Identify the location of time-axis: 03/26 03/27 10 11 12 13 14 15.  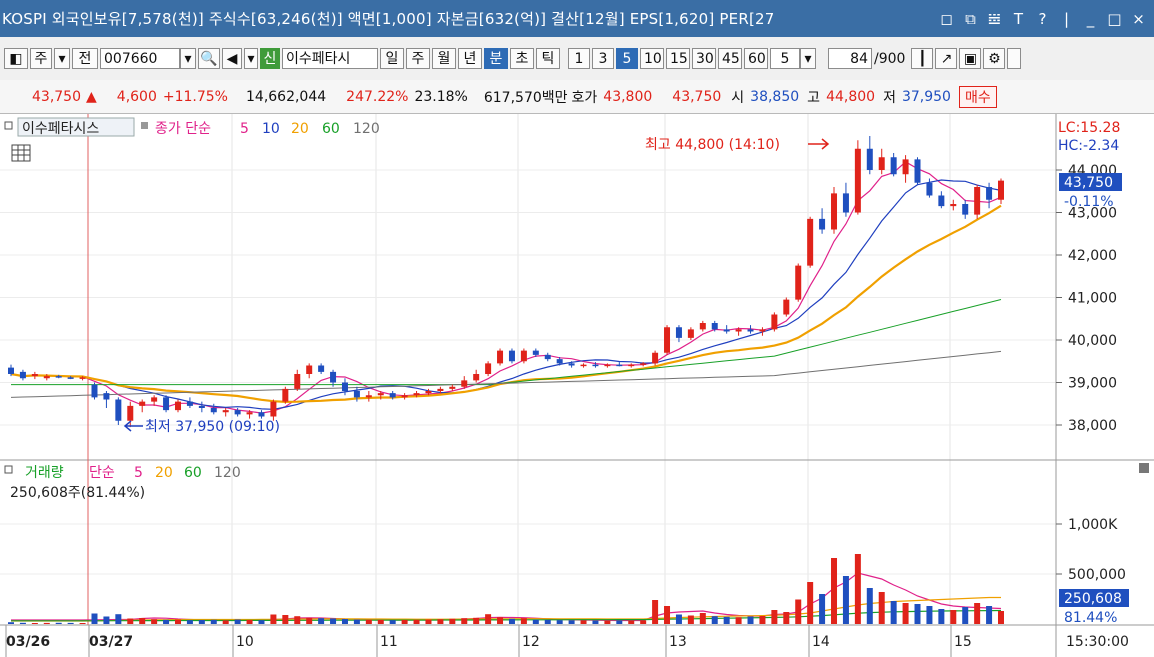
(488, 641).